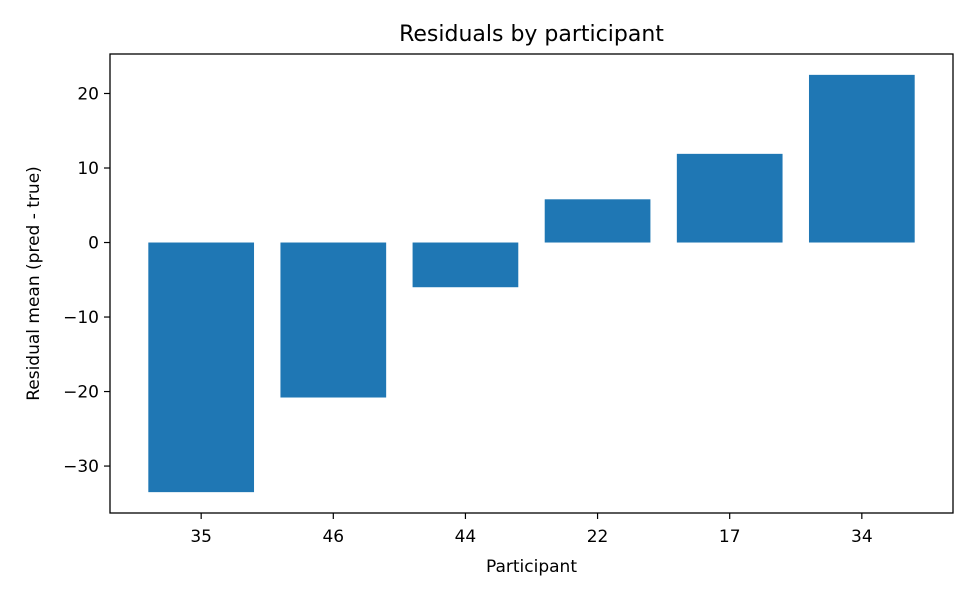 The height and width of the screenshot is (600, 975). What do you see at coordinates (81, 318) in the screenshot?
I see `y-tick-label-2: −10` at bounding box center [81, 318].